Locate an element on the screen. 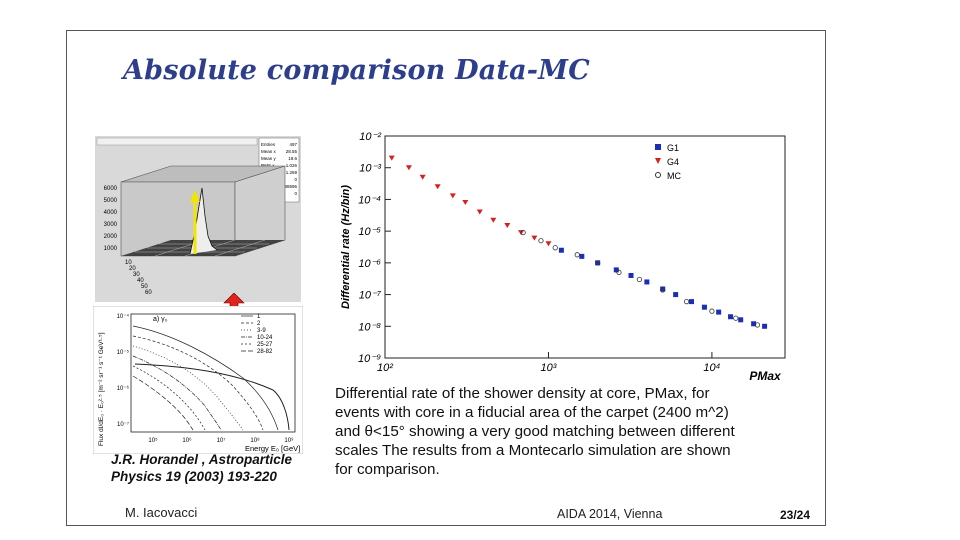 This screenshot has height=540, width=960. flux-legend-label: 10-24 is located at coordinates (265, 338).